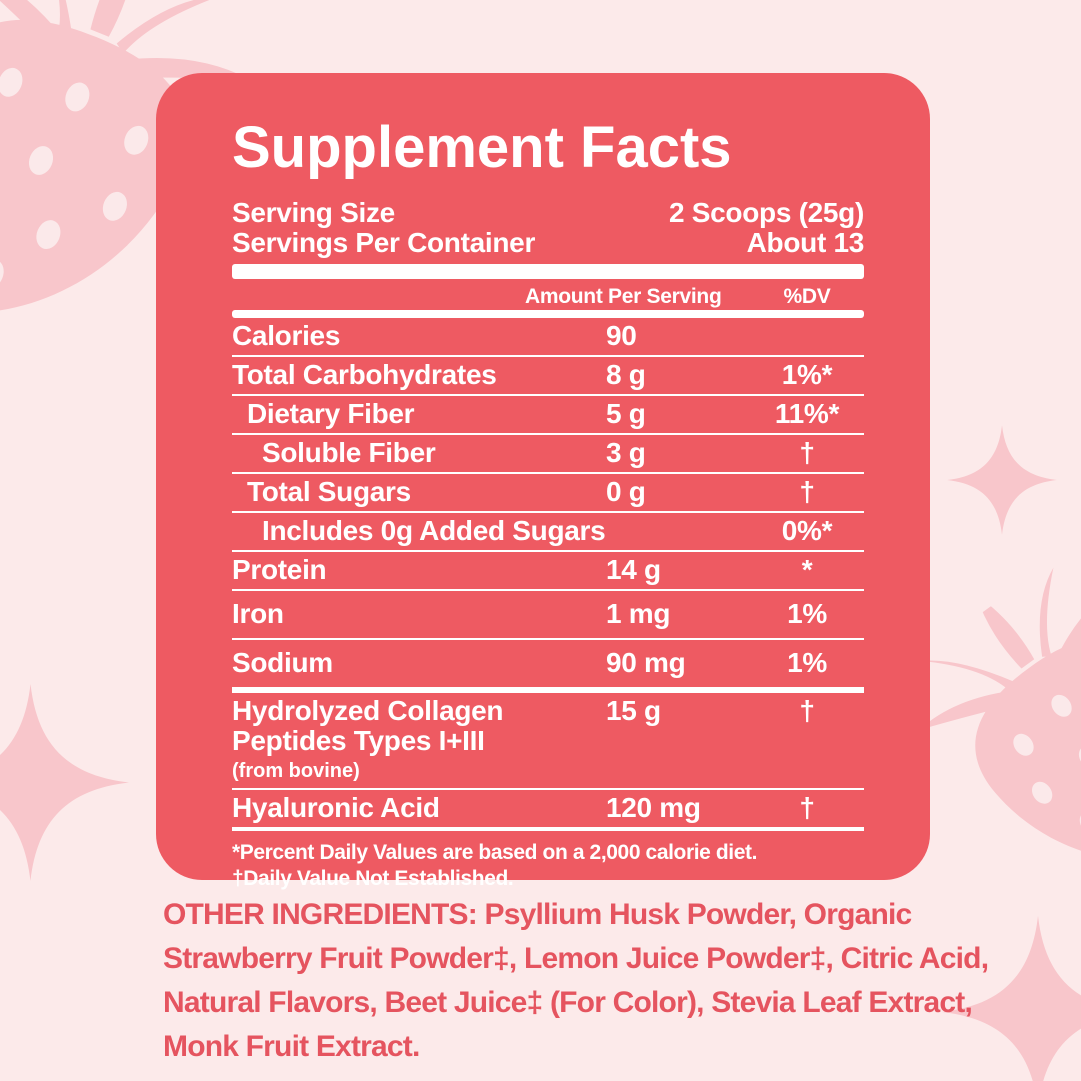 This screenshot has height=1081, width=1081. Describe the element at coordinates (653, 807) in the screenshot. I see `nutrient-amount: 120 mg` at that location.